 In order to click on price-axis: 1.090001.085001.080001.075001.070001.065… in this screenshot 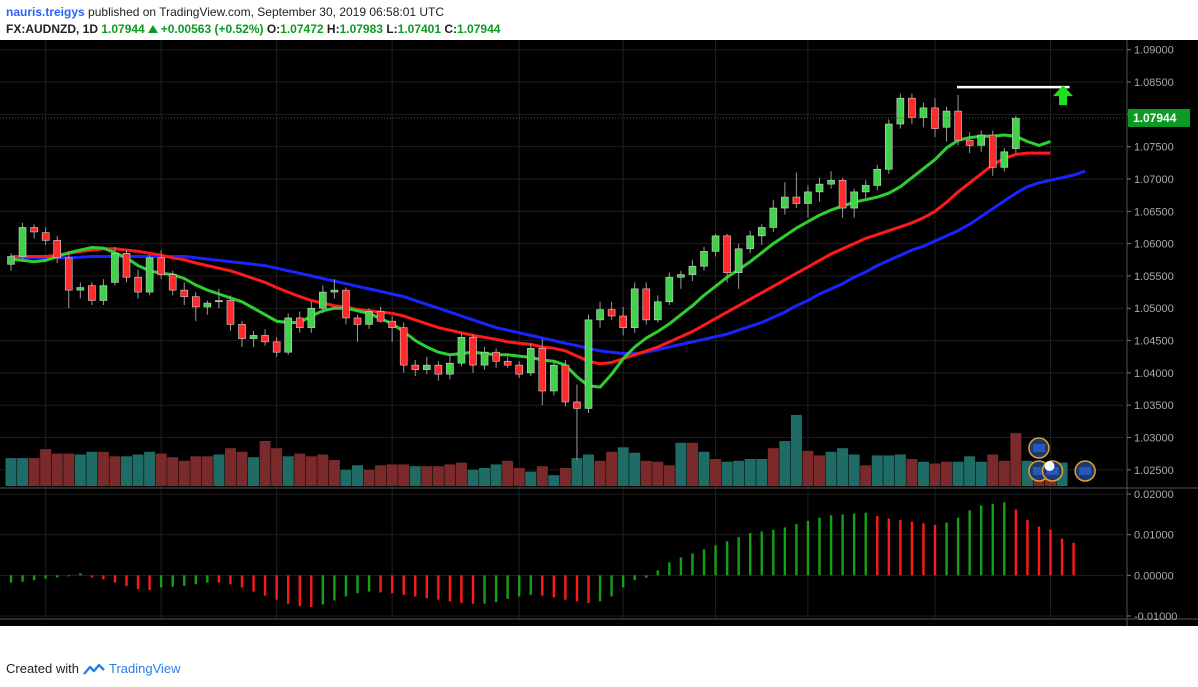, I will do `click(1158, 261)`.